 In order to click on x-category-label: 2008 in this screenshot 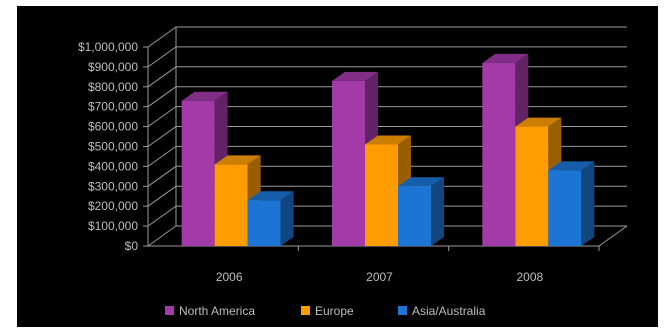, I will do `click(529, 277)`.